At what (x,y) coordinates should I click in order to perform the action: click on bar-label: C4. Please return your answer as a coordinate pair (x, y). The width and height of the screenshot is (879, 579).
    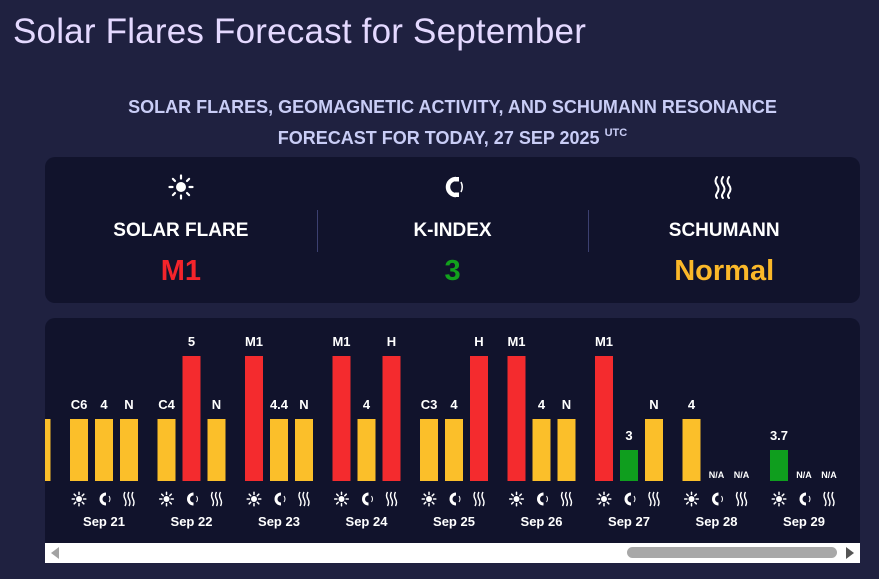
    Looking at the image, I should click on (166, 404).